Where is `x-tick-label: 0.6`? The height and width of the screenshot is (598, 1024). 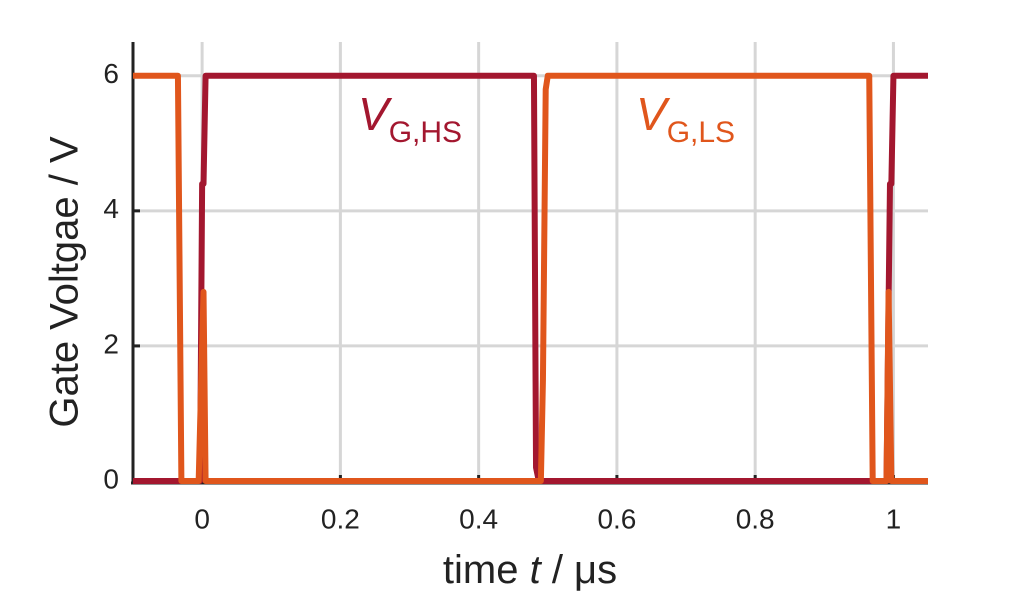 x-tick-label: 0.6 is located at coordinates (616, 518).